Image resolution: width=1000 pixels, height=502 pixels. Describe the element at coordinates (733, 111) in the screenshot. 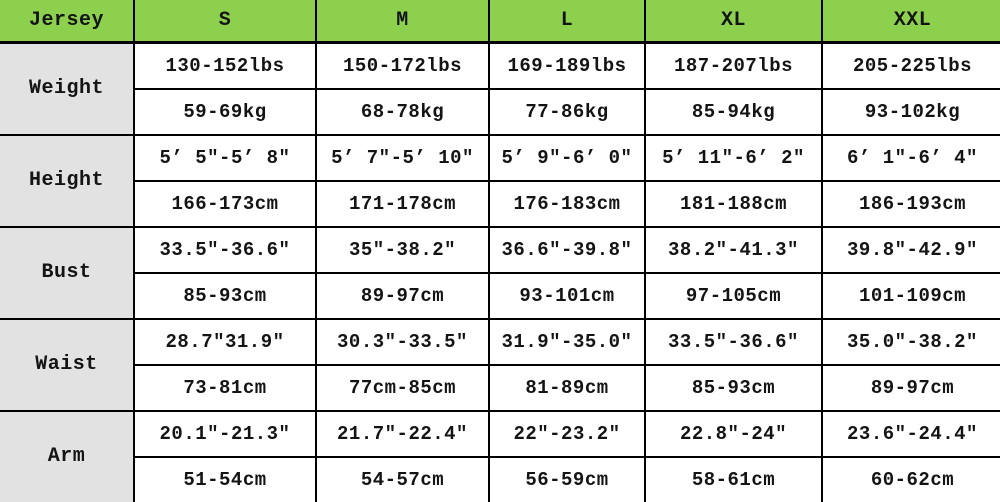

I see `cell-weight-metric-xl: 85-94kg` at that location.